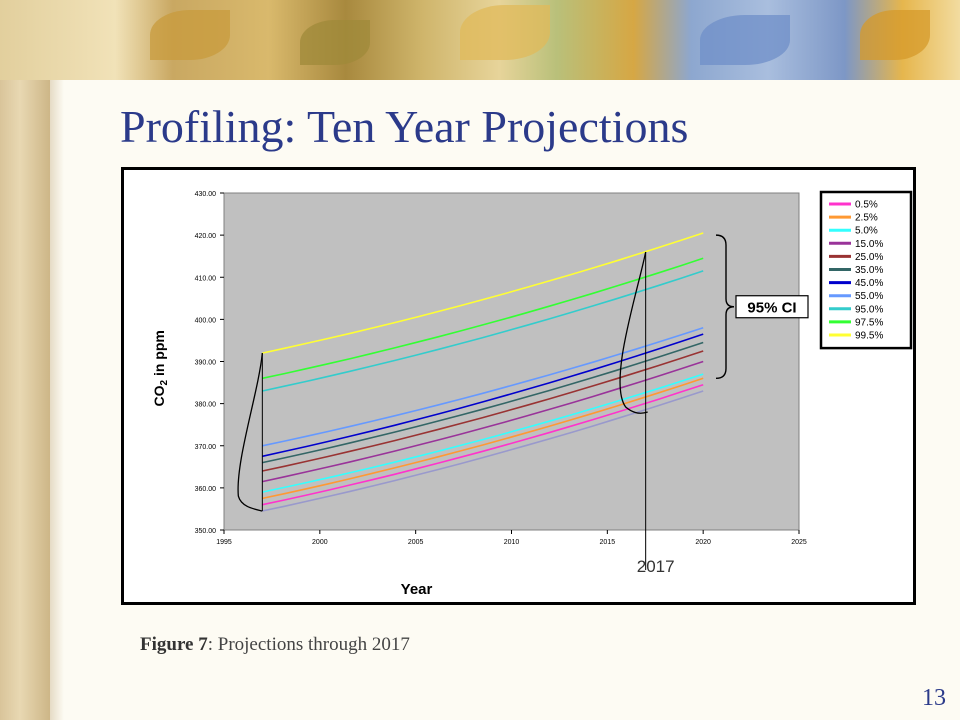 The height and width of the screenshot is (720, 960). Describe the element at coordinates (934, 698) in the screenshot. I see `slide-number: 13` at that location.